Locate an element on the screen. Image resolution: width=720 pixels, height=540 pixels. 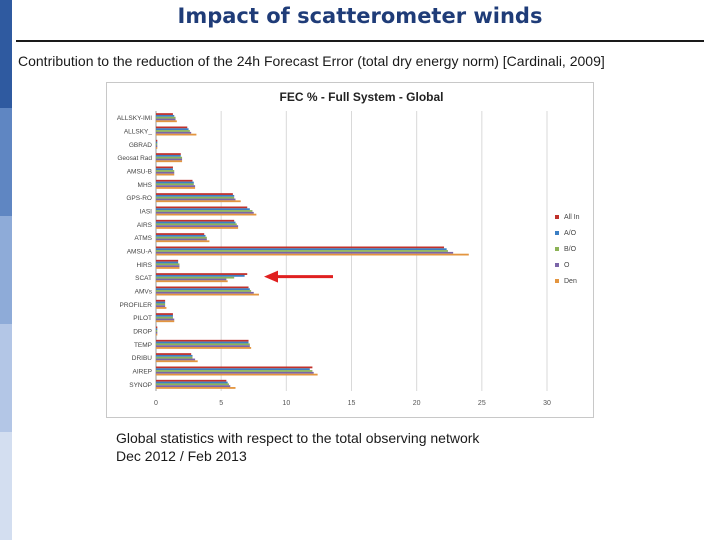
slide-title: Impact of scatterometer winds is located at coordinates (360, 16).